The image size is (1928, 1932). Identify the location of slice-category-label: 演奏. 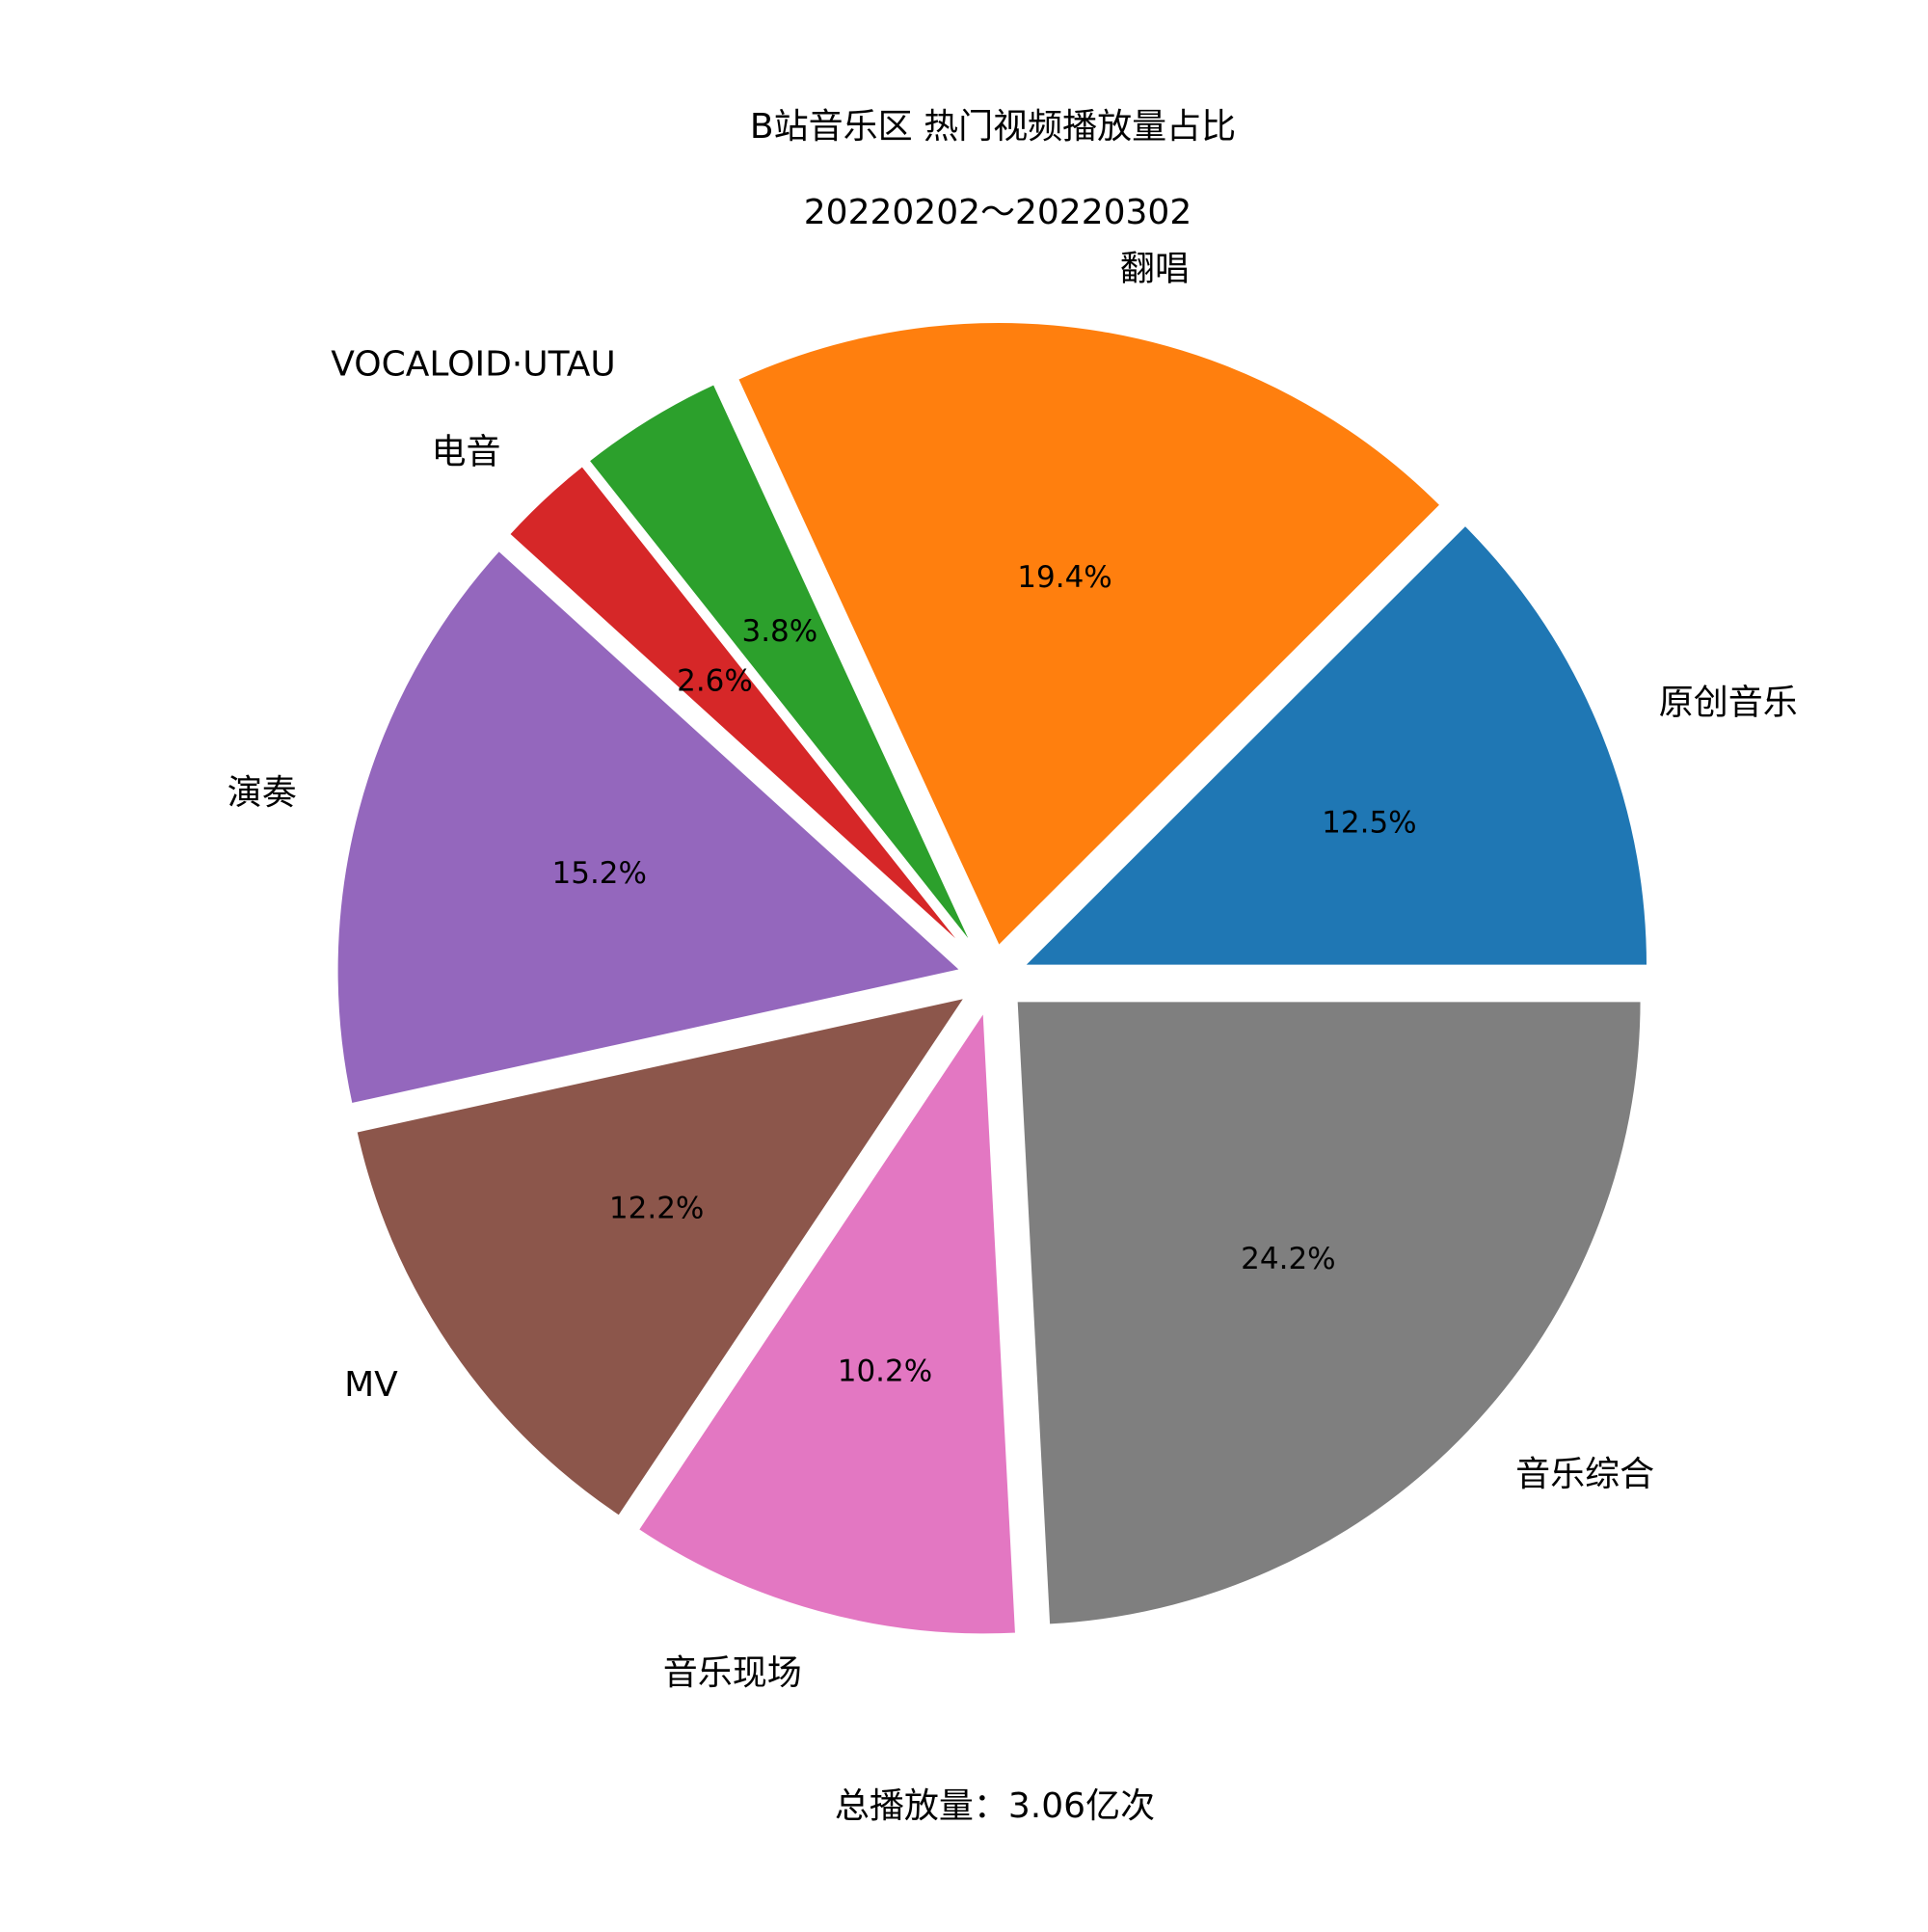
(262, 793).